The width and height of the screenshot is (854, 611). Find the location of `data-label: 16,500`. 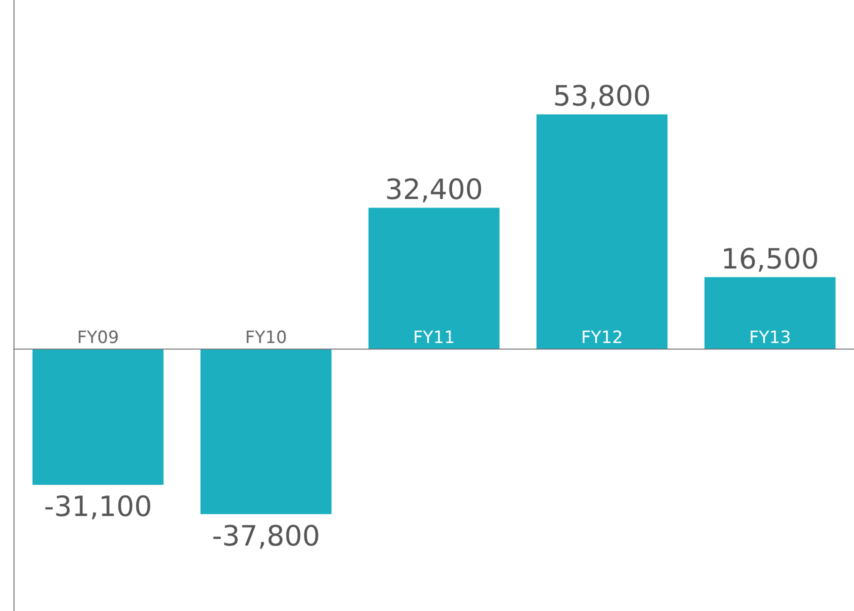

data-label: 16,500 is located at coordinates (770, 259).